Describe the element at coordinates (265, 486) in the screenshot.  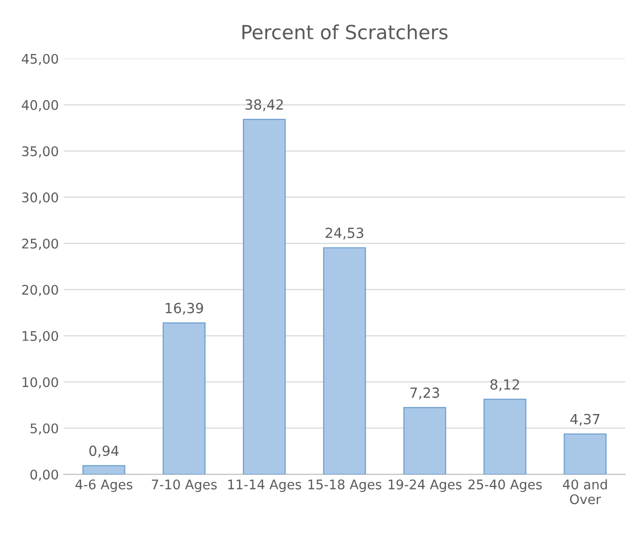
I see `x-tick-label: 11-14 Ages` at that location.